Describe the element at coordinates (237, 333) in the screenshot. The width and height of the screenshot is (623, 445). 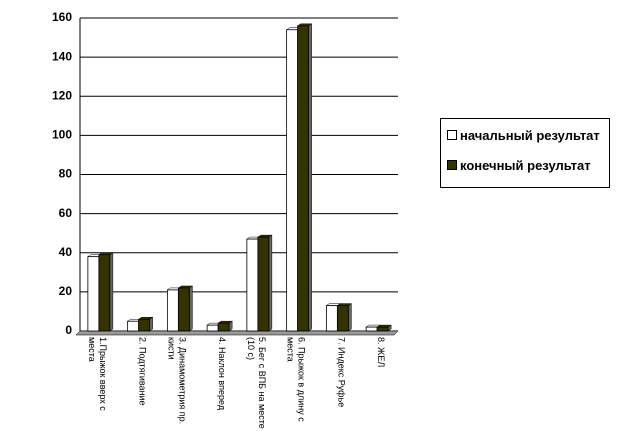
I see `floor` at that location.